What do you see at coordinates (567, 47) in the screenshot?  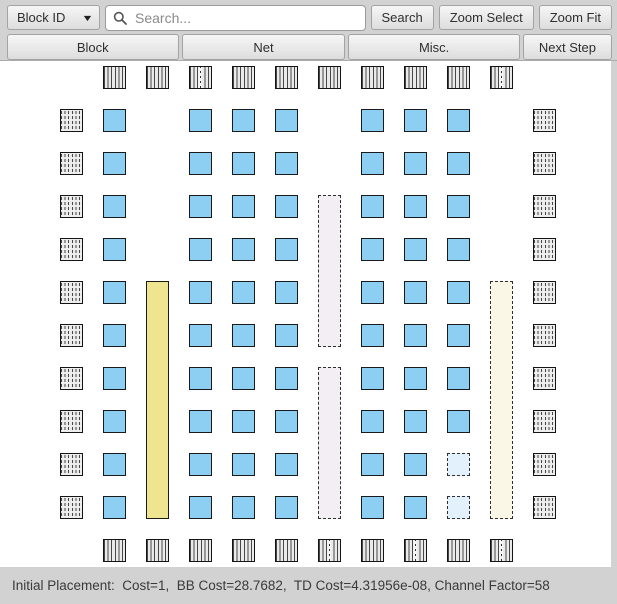 I see `next-step-button: Next Step` at bounding box center [567, 47].